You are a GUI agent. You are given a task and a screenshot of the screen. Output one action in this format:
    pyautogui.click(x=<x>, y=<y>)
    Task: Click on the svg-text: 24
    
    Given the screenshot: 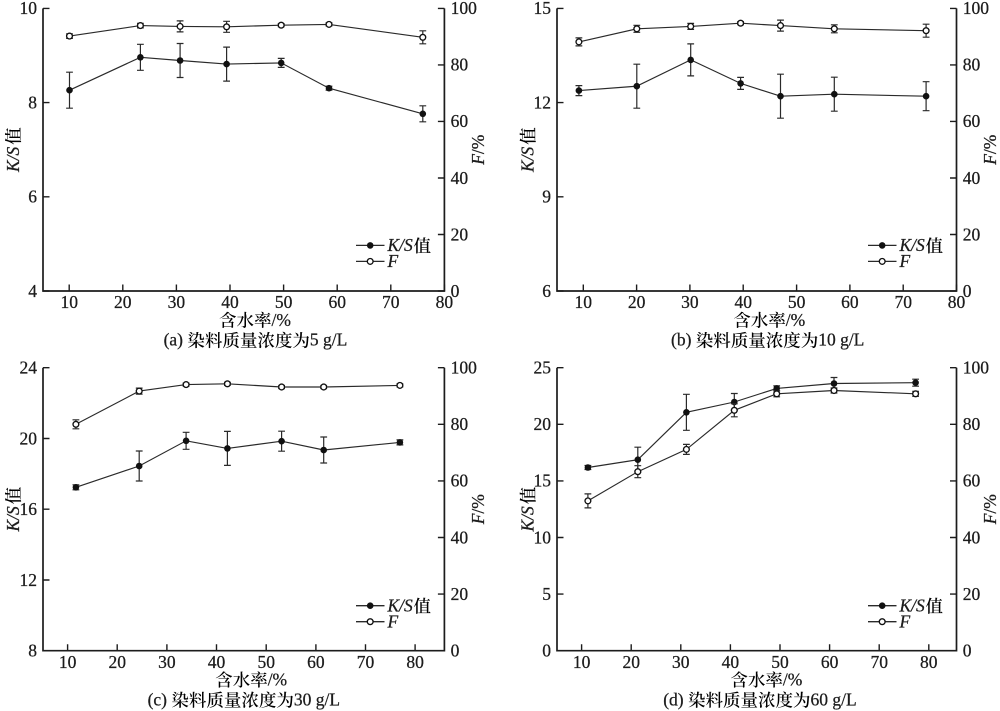 What is the action you would take?
    pyautogui.click(x=29, y=368)
    